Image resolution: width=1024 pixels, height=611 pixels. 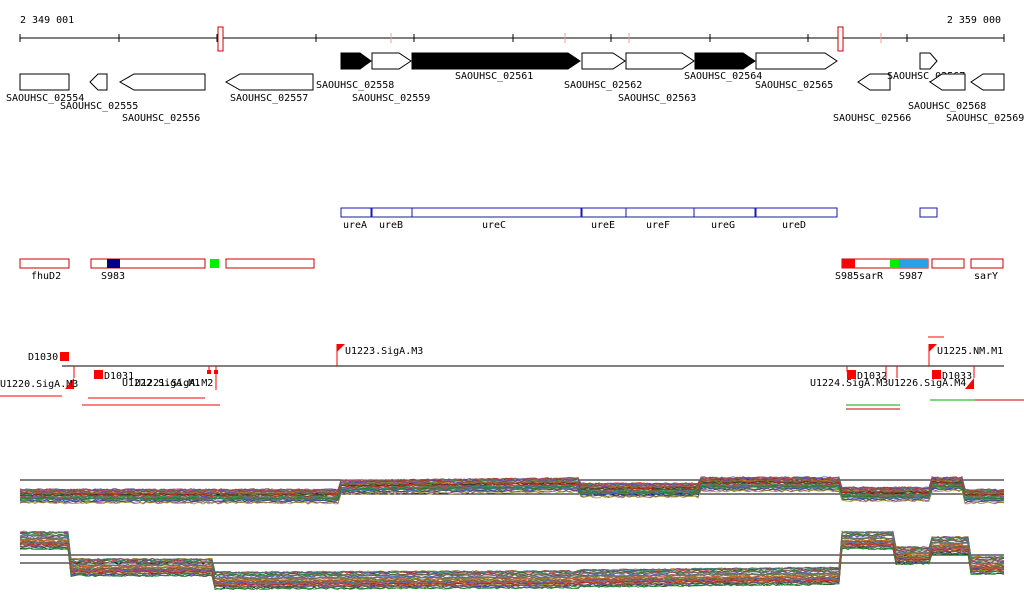 I want to click on feature-u1226: U1226.SigA.M4, so click(x=956, y=383).